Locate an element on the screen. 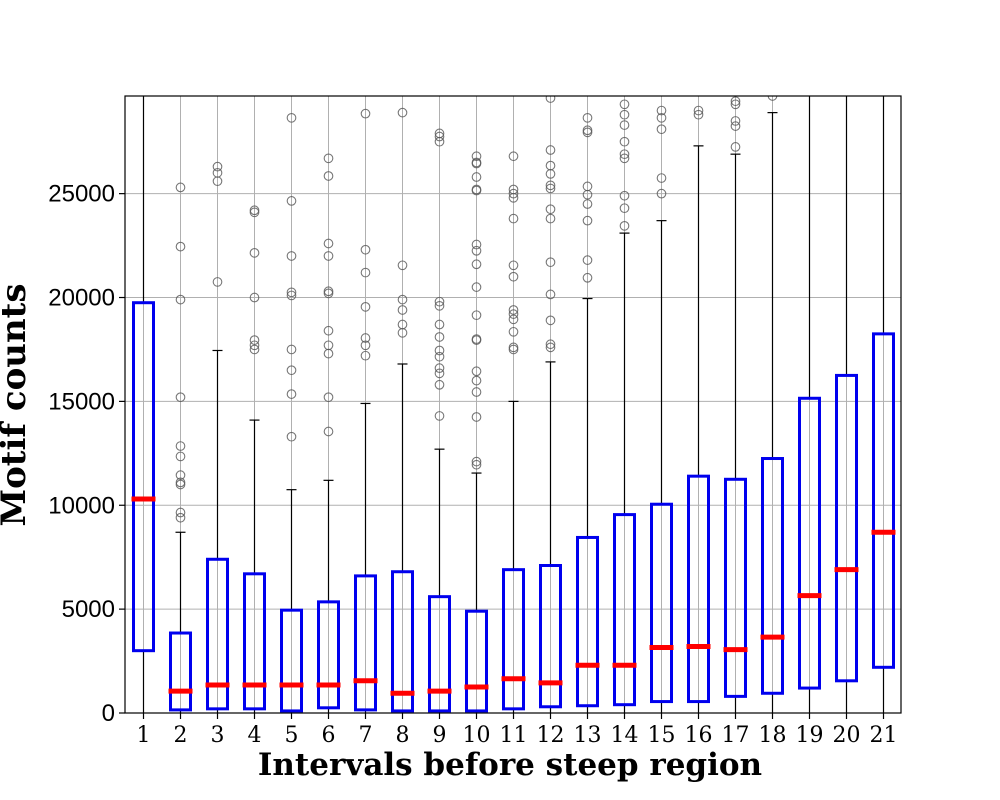 The height and width of the screenshot is (800, 1000). x-tick-label: 13 is located at coordinates (588, 735).